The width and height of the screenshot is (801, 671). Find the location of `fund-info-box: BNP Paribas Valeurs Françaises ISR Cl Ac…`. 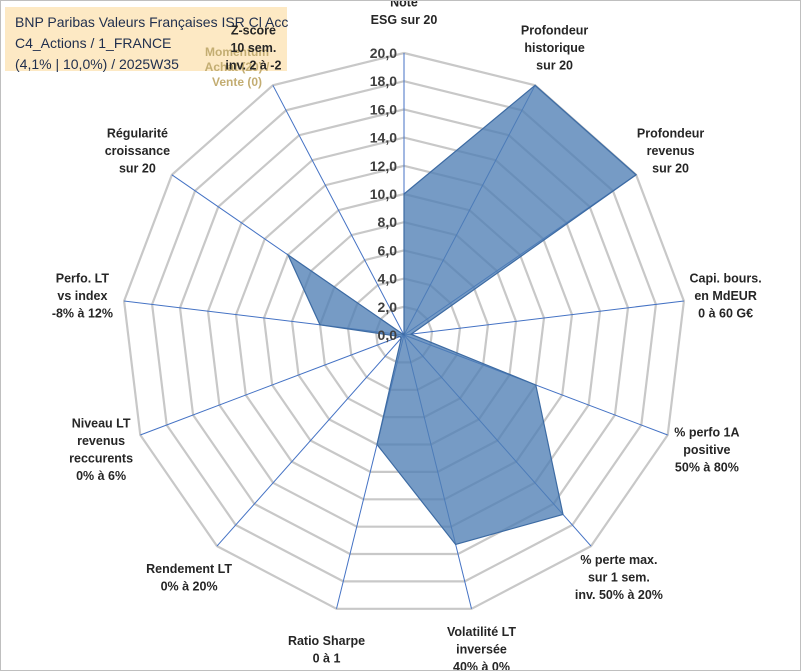

fund-info-box: BNP Paribas Valeurs Françaises ISR Cl Ac… is located at coordinates (147, 39).